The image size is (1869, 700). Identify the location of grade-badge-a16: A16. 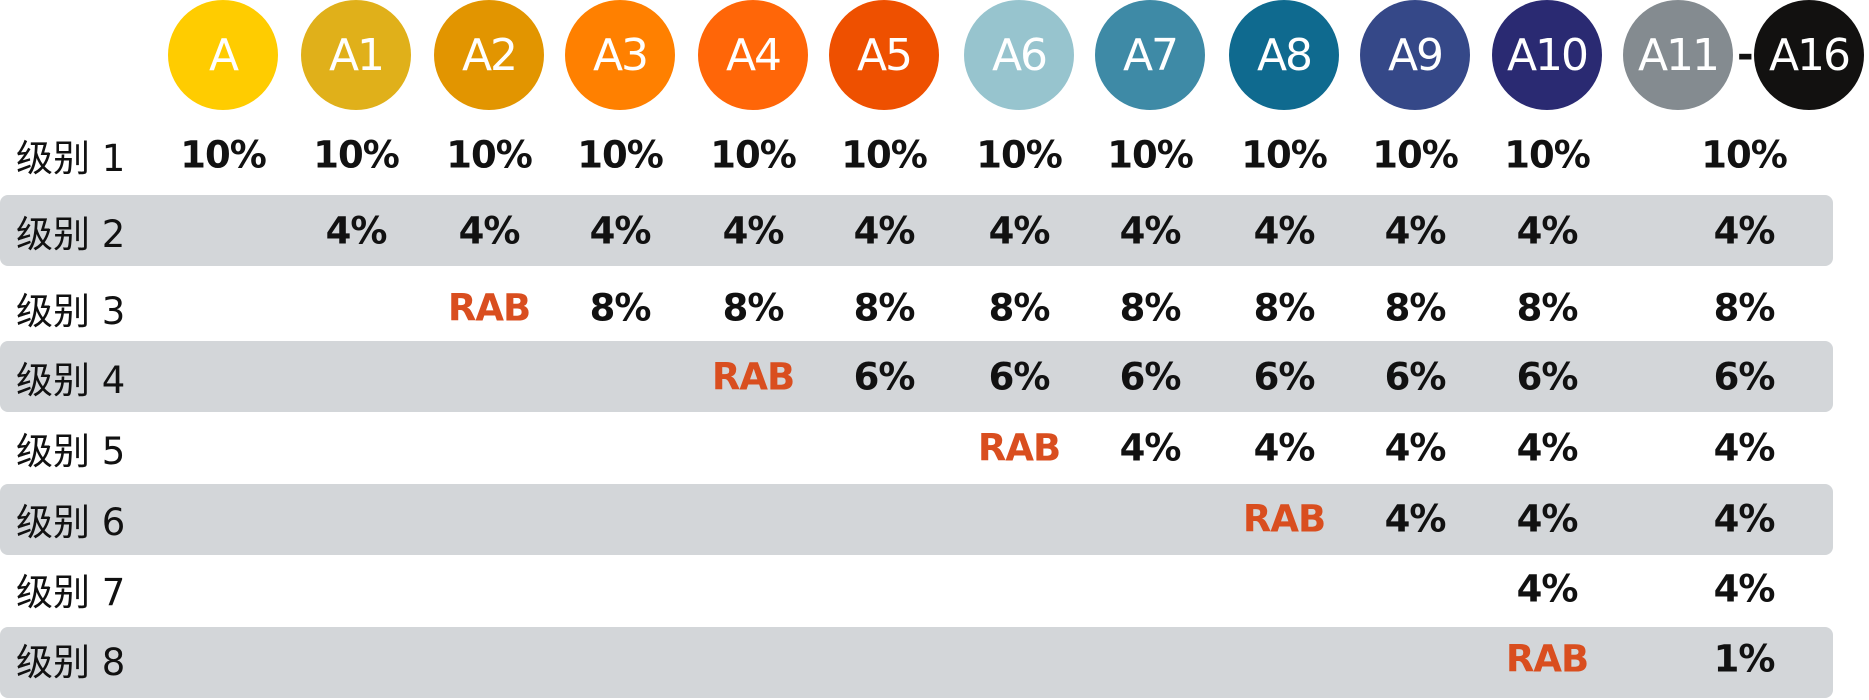
(1809, 55).